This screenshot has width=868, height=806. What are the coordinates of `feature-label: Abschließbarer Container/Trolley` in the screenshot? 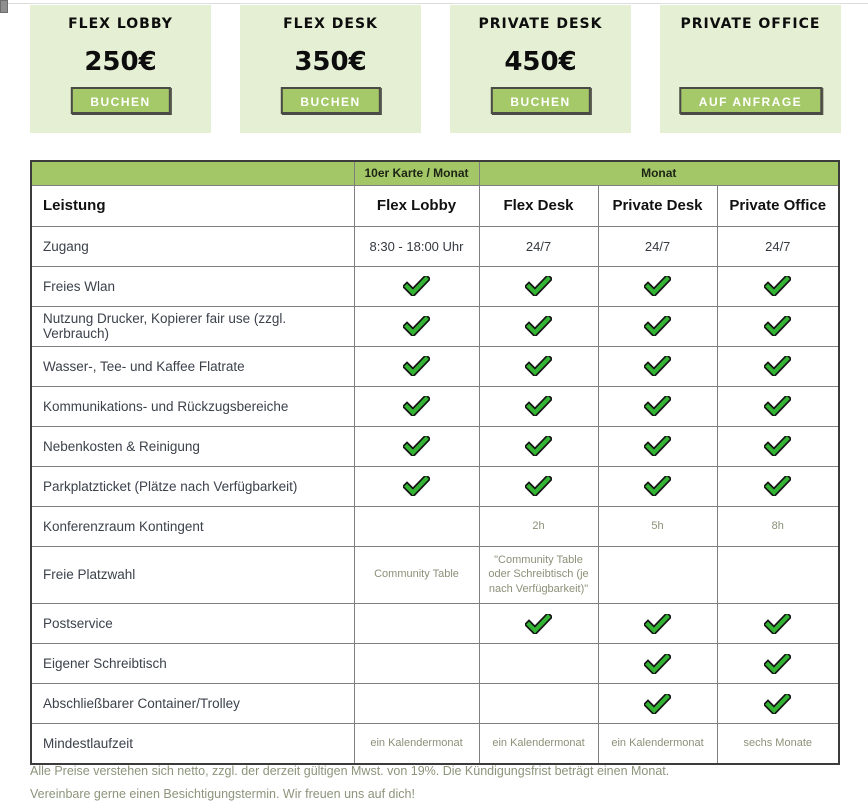 It's located at (192, 704).